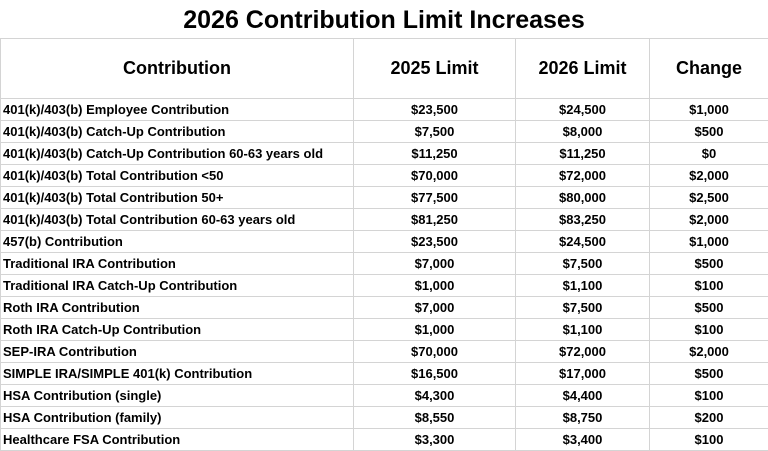  I want to click on contribution-name-cell: Roth IRA Contribution, so click(177, 308).